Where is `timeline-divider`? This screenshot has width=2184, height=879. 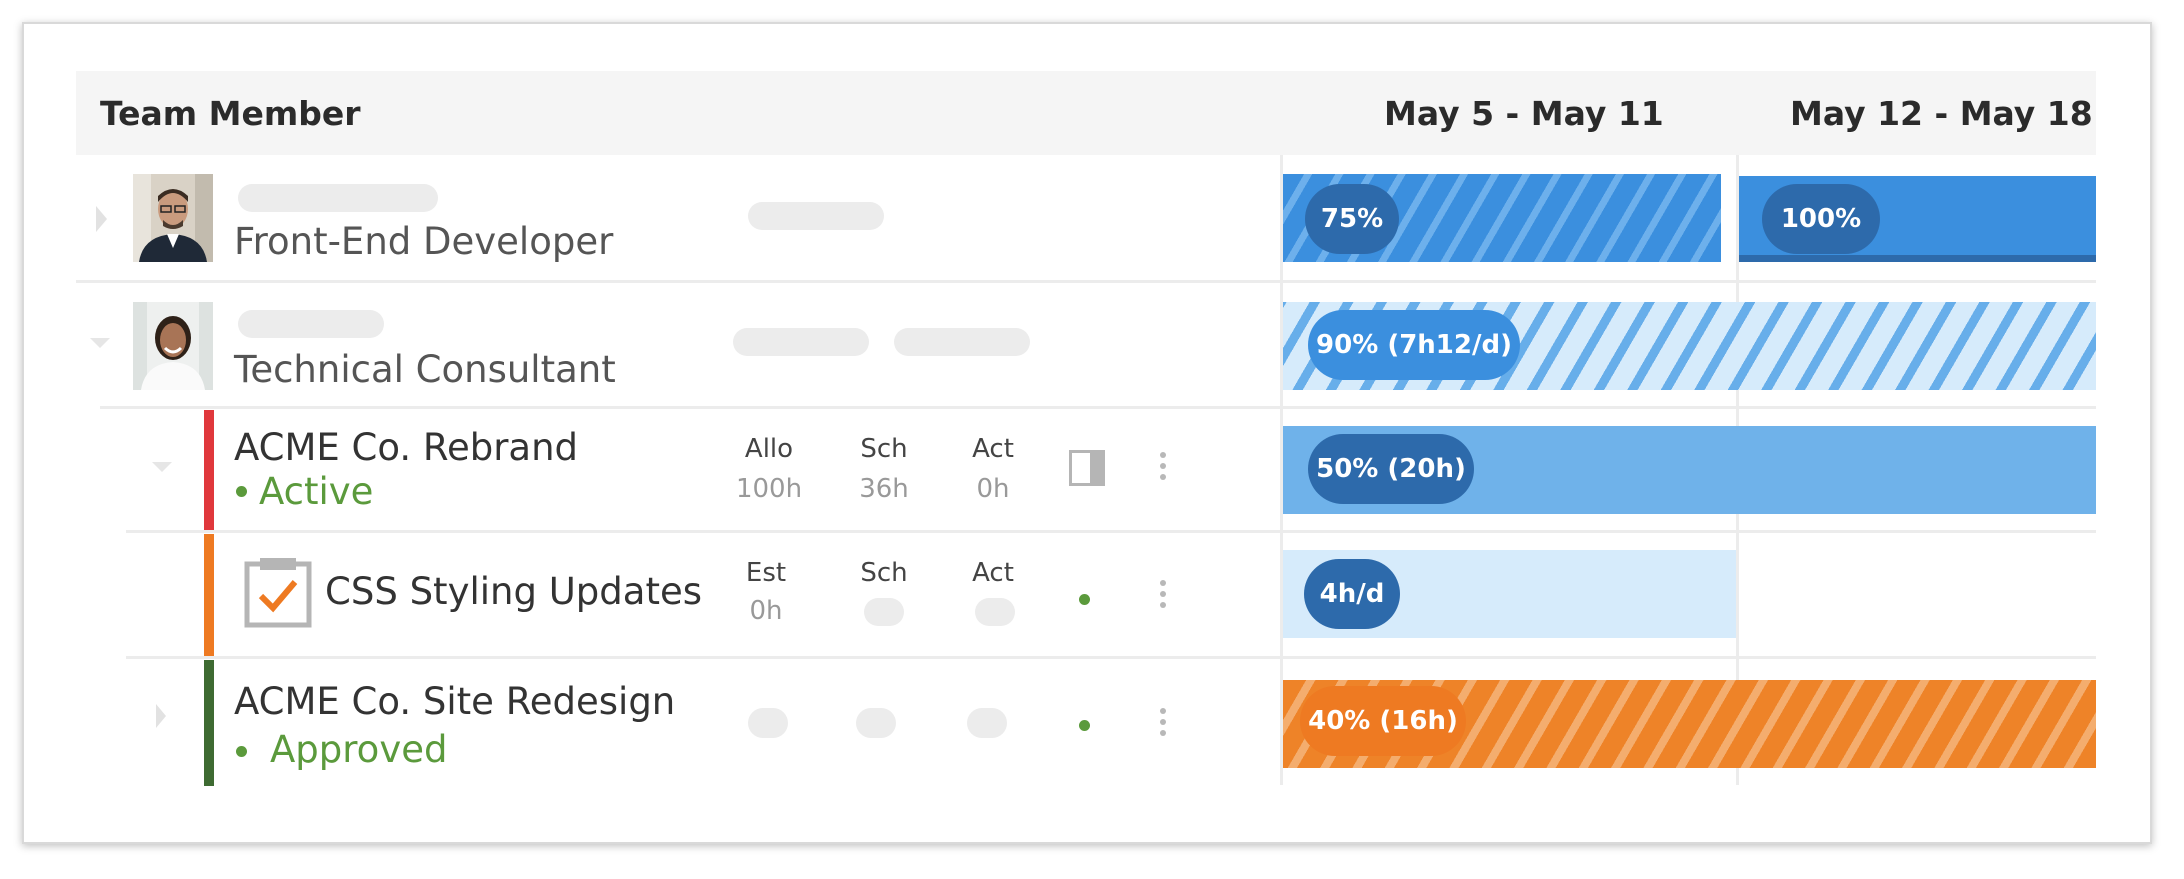
timeline-divider is located at coordinates (1281, 470).